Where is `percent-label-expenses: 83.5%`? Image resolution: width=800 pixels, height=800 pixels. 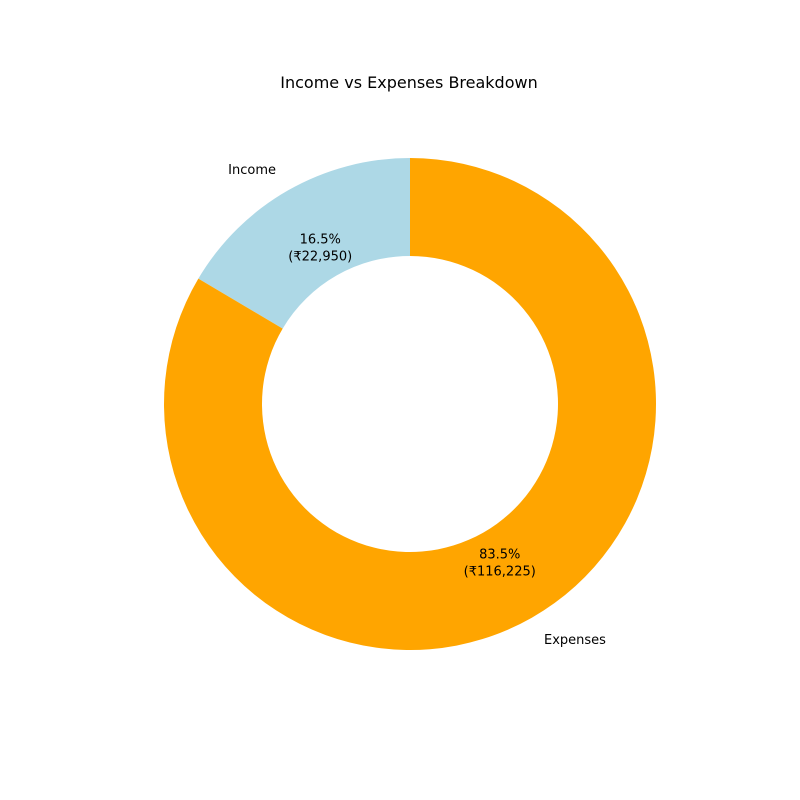
percent-label-expenses: 83.5% is located at coordinates (499, 554).